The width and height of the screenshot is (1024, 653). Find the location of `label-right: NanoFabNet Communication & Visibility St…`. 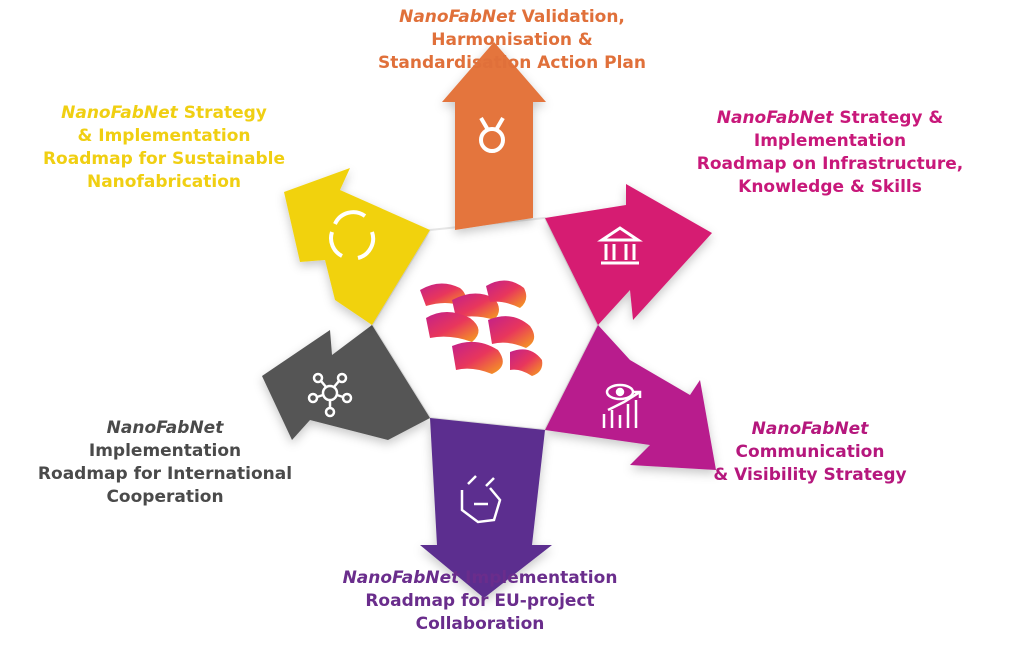

label-right: NanoFabNet Communication & Visibility St… is located at coordinates (810, 452).